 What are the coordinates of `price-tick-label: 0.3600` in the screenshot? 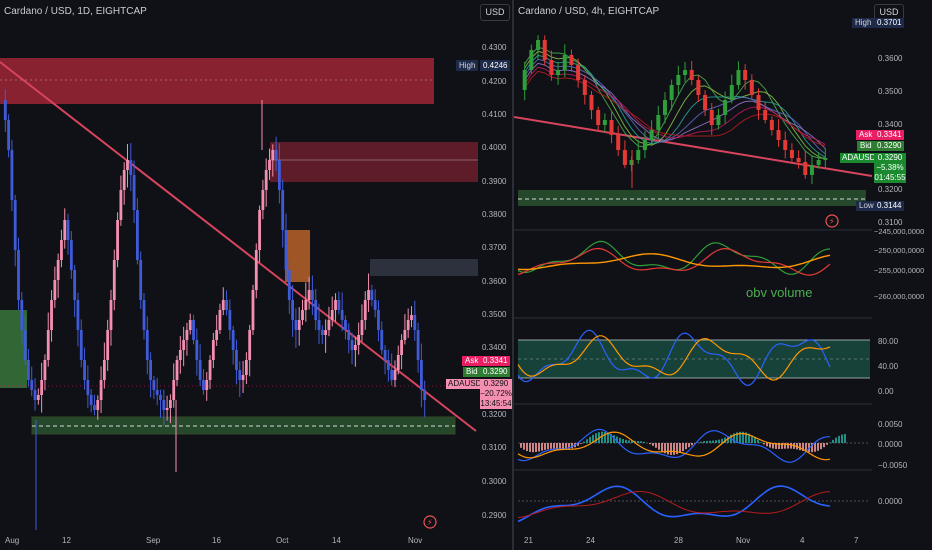 It's located at (494, 281).